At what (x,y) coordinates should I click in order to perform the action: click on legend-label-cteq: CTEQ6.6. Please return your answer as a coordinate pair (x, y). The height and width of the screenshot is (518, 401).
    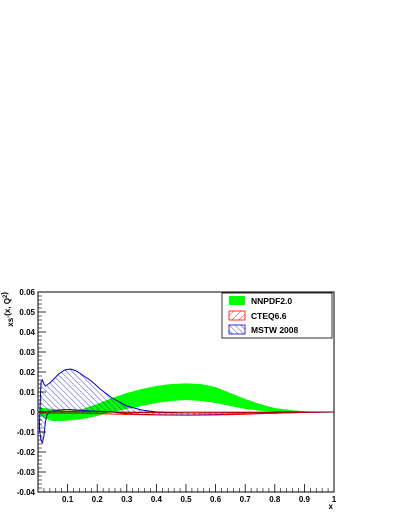
    Looking at the image, I should click on (269, 316).